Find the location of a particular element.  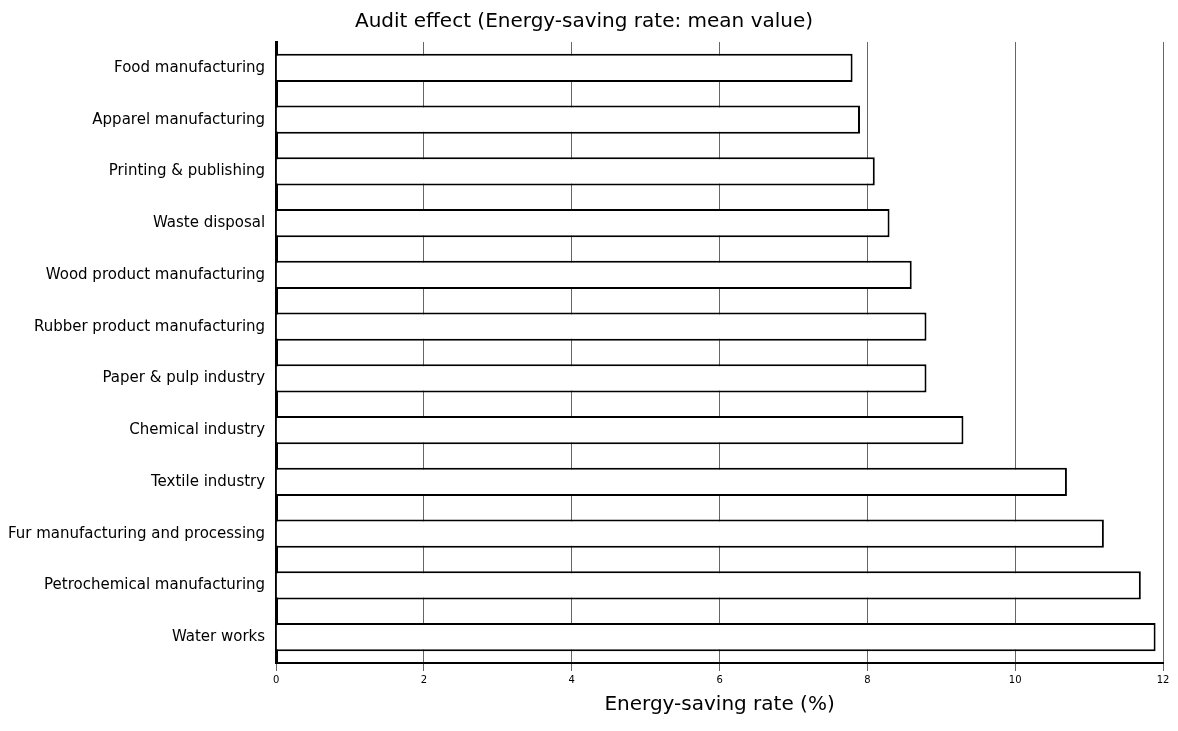

y-tick-label: Chemical industry is located at coordinates (197, 429).